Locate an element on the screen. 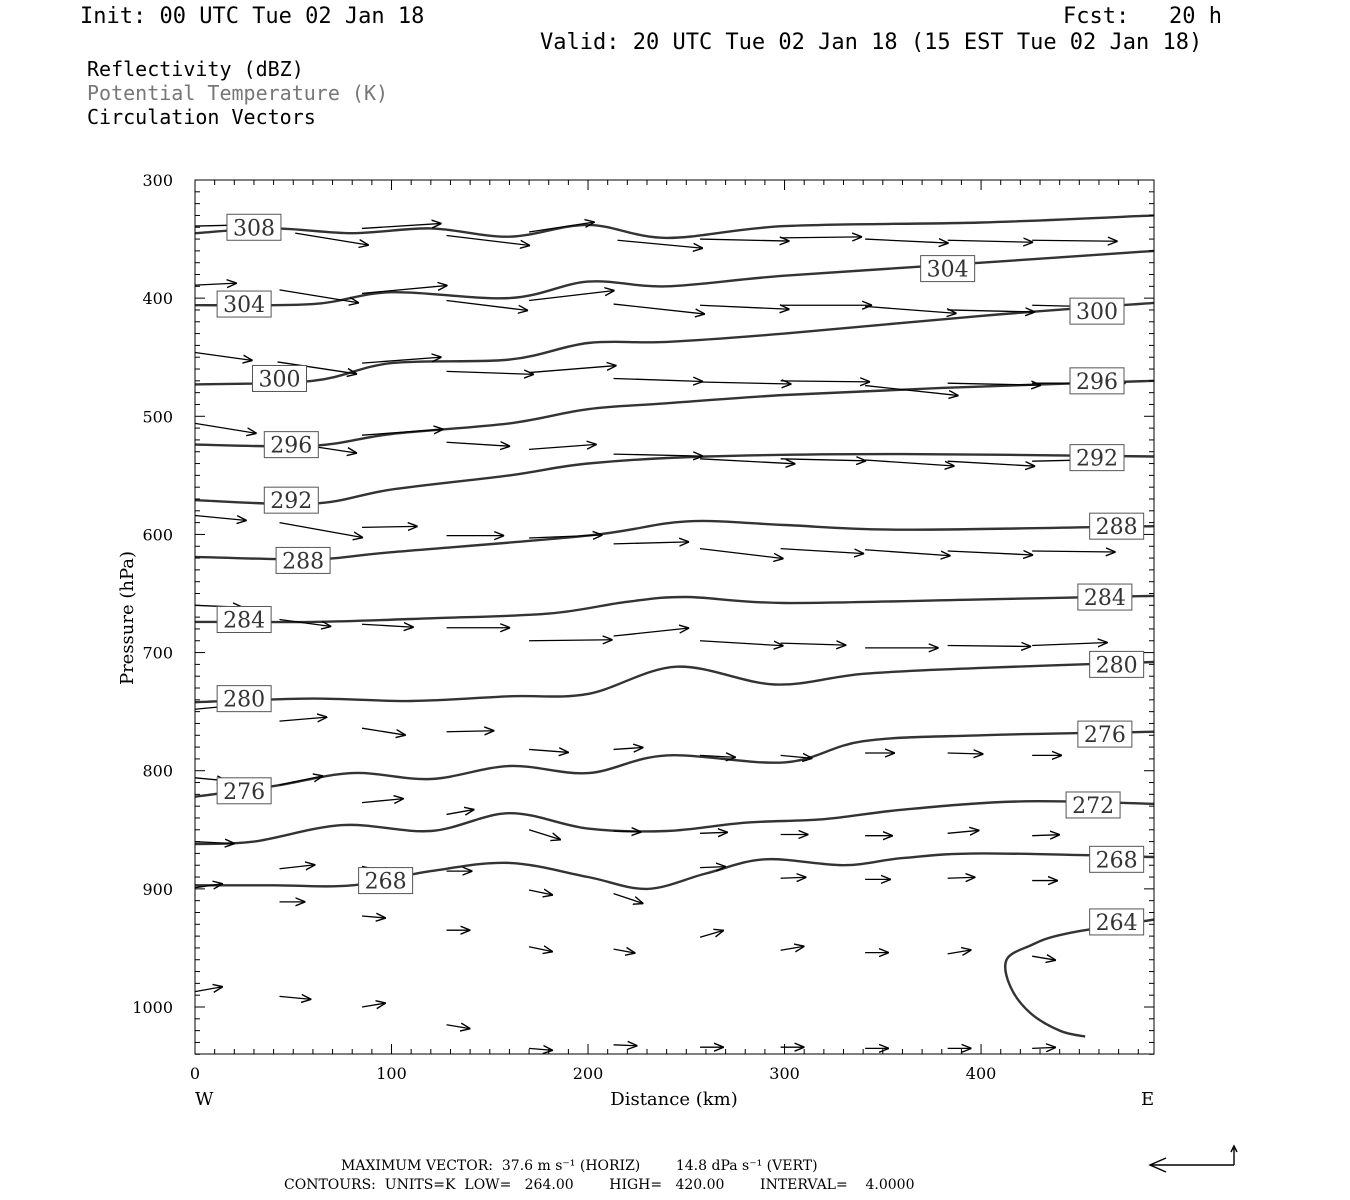  legend-reflectivity: Reflectivity (dBZ) is located at coordinates (195, 69).